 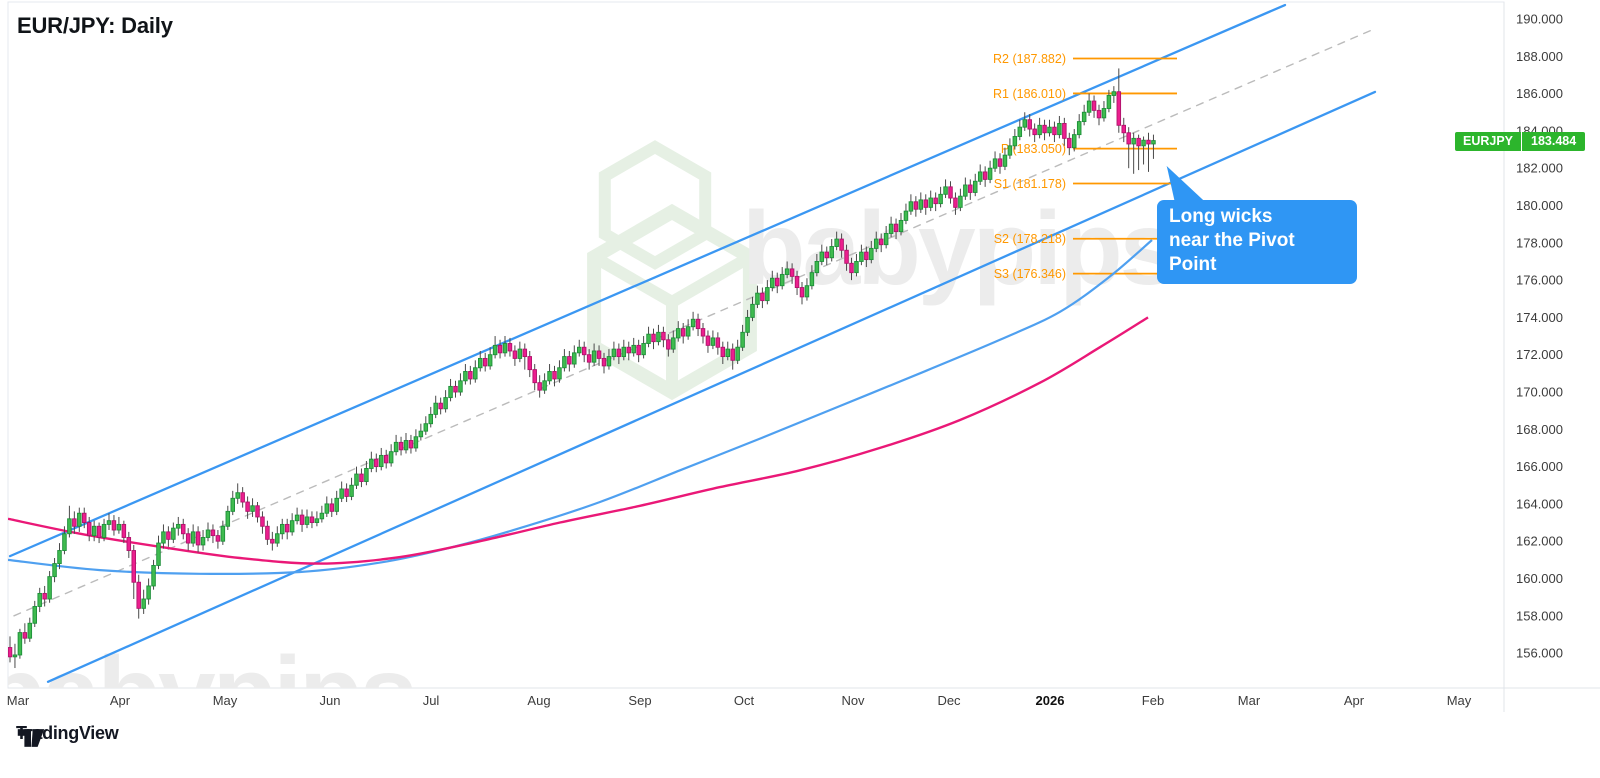 I want to click on x-axis-label: Sep, so click(x=639, y=700).